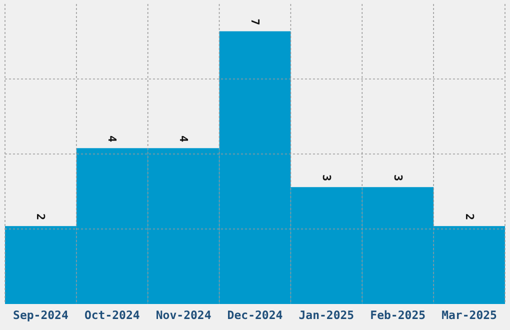  I want to click on x-tick-label: Mar-2025, so click(470, 315).